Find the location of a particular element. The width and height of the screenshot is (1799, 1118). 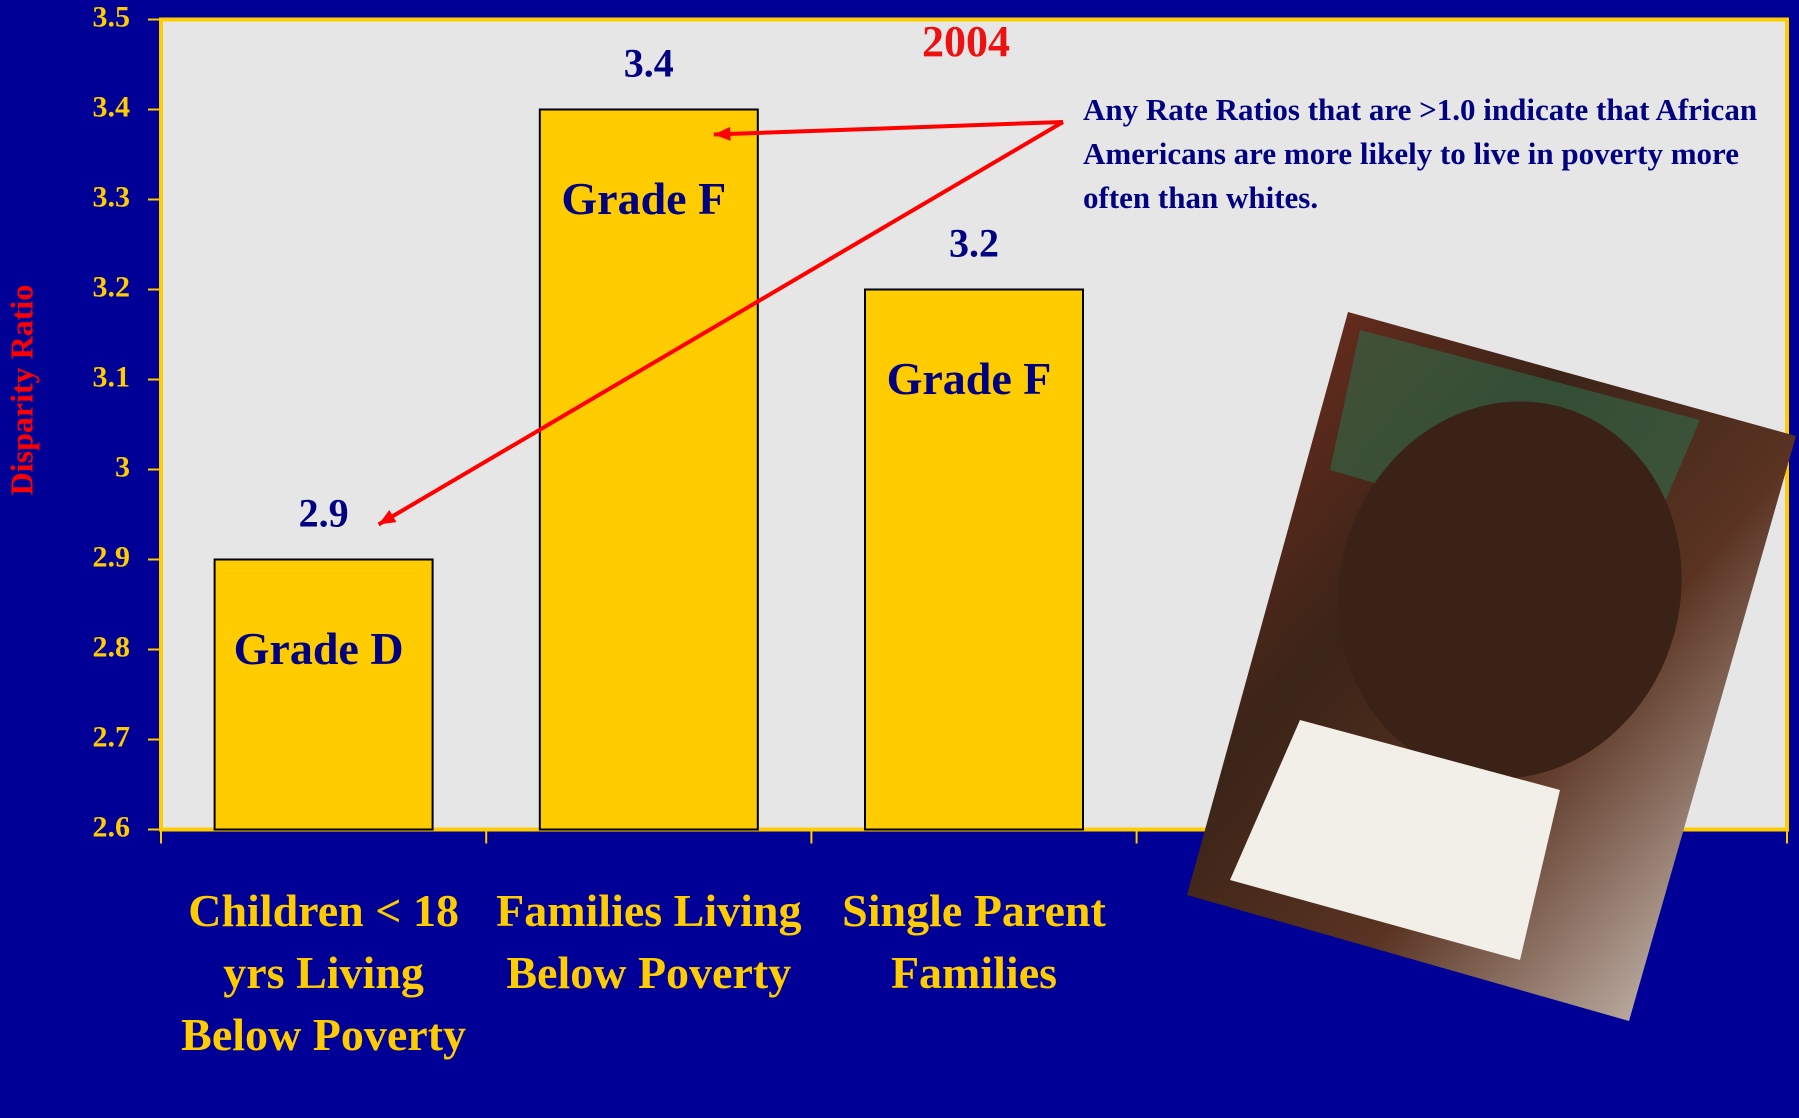

y-tick-label: 3.5 is located at coordinates (112, 16).